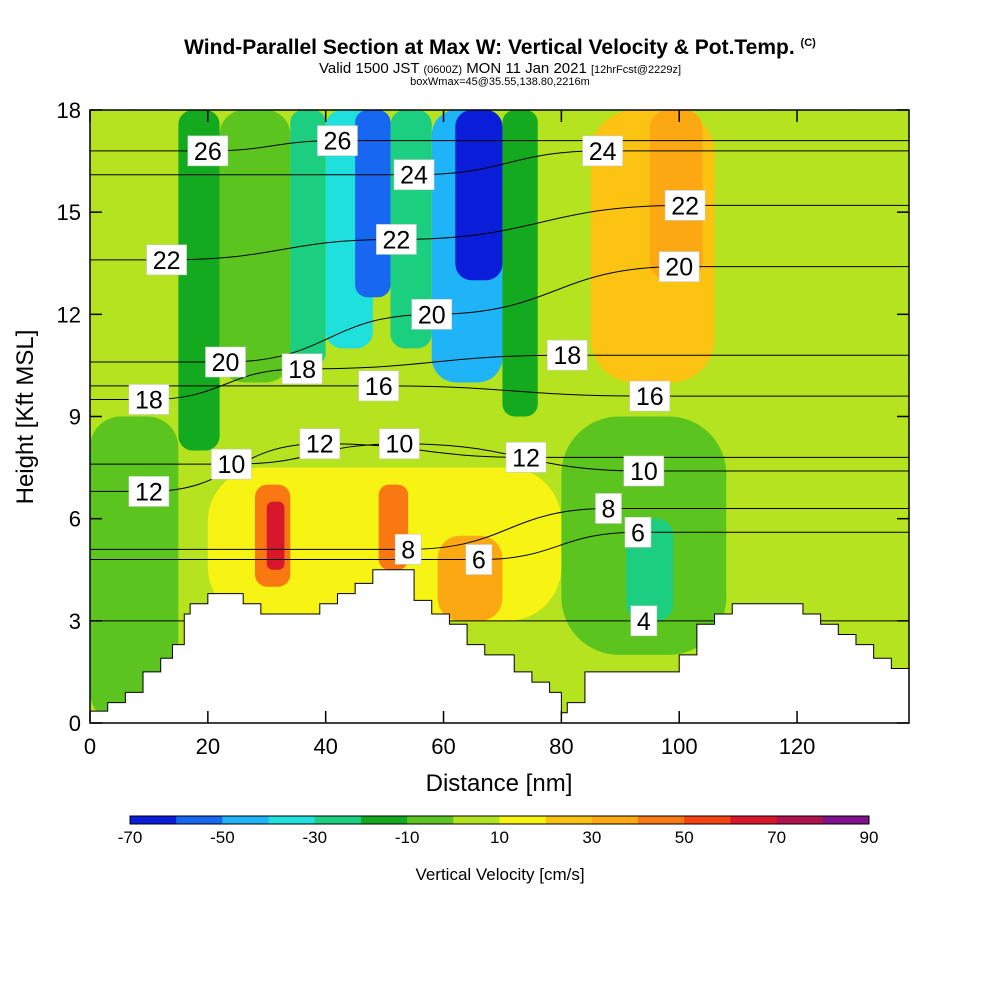  I want to click on contour-label-text: 26, so click(208, 152).